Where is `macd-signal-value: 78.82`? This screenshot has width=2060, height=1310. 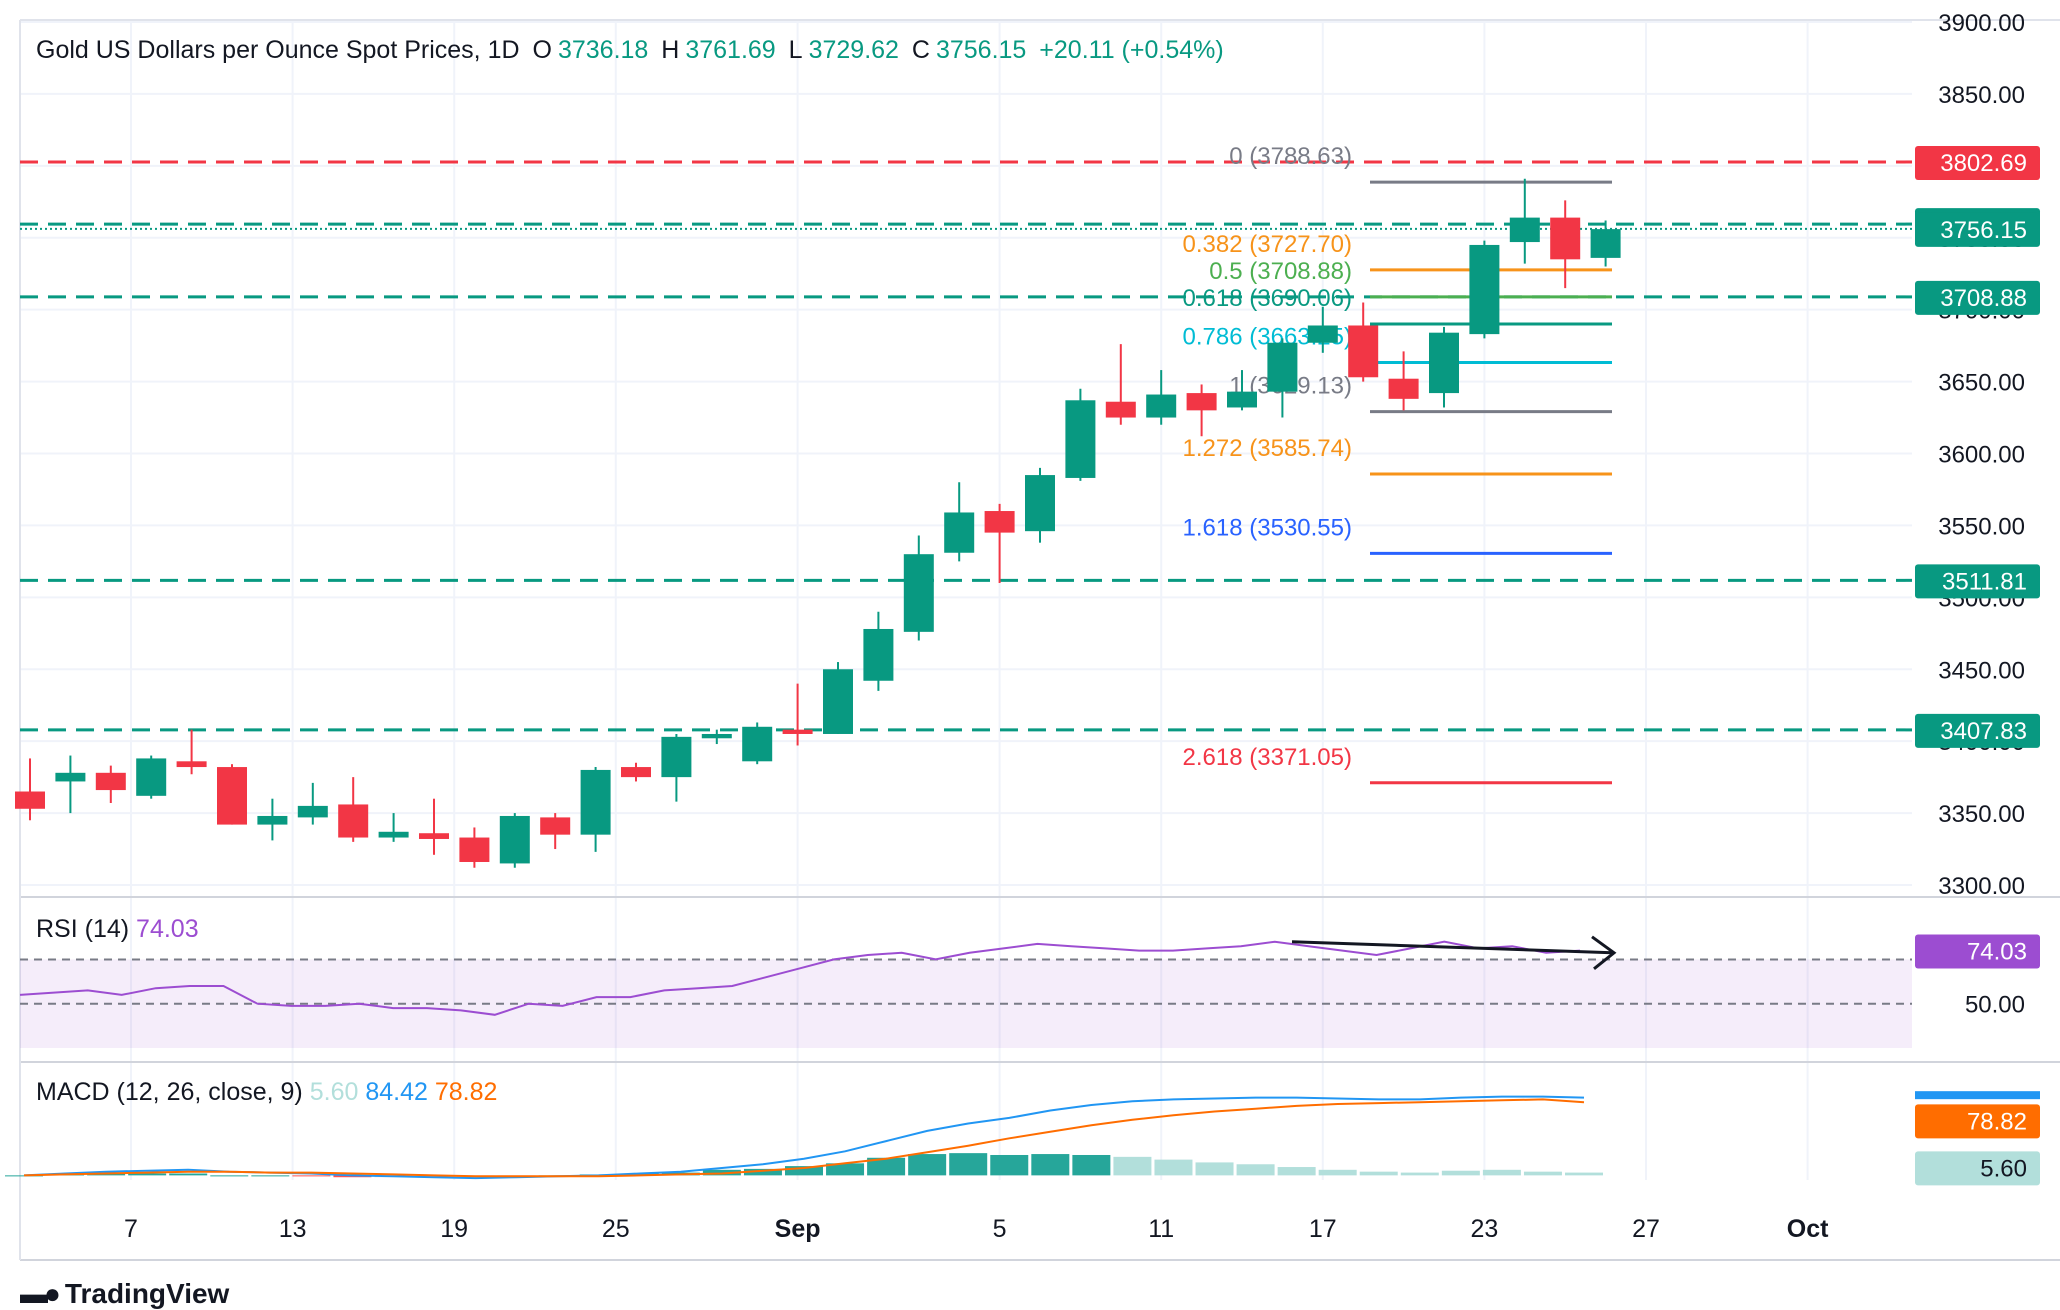
macd-signal-value: 78.82 is located at coordinates (466, 1092).